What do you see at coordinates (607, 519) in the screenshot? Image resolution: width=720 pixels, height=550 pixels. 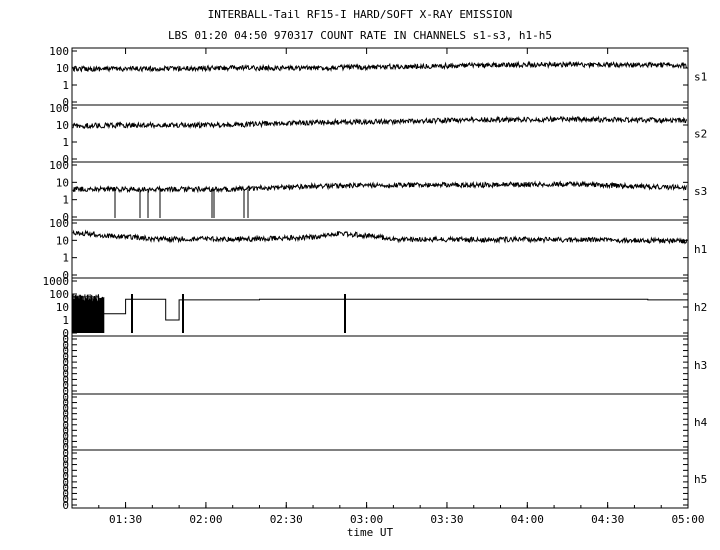 I see `x-tick-label: 04:30` at bounding box center [607, 519].